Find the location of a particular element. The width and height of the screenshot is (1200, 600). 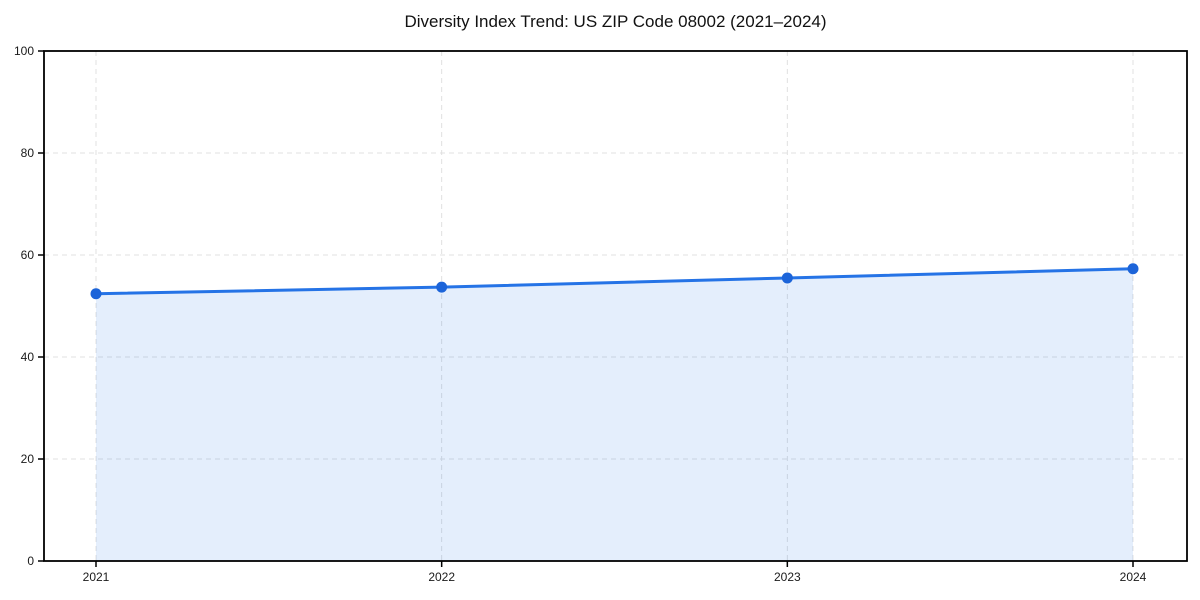

data-point-2021 is located at coordinates (96, 294).